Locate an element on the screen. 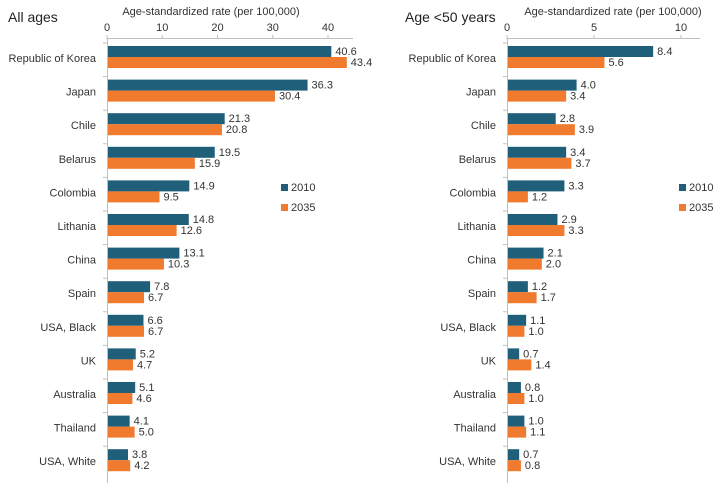  data-label: 4.7 is located at coordinates (144, 365).